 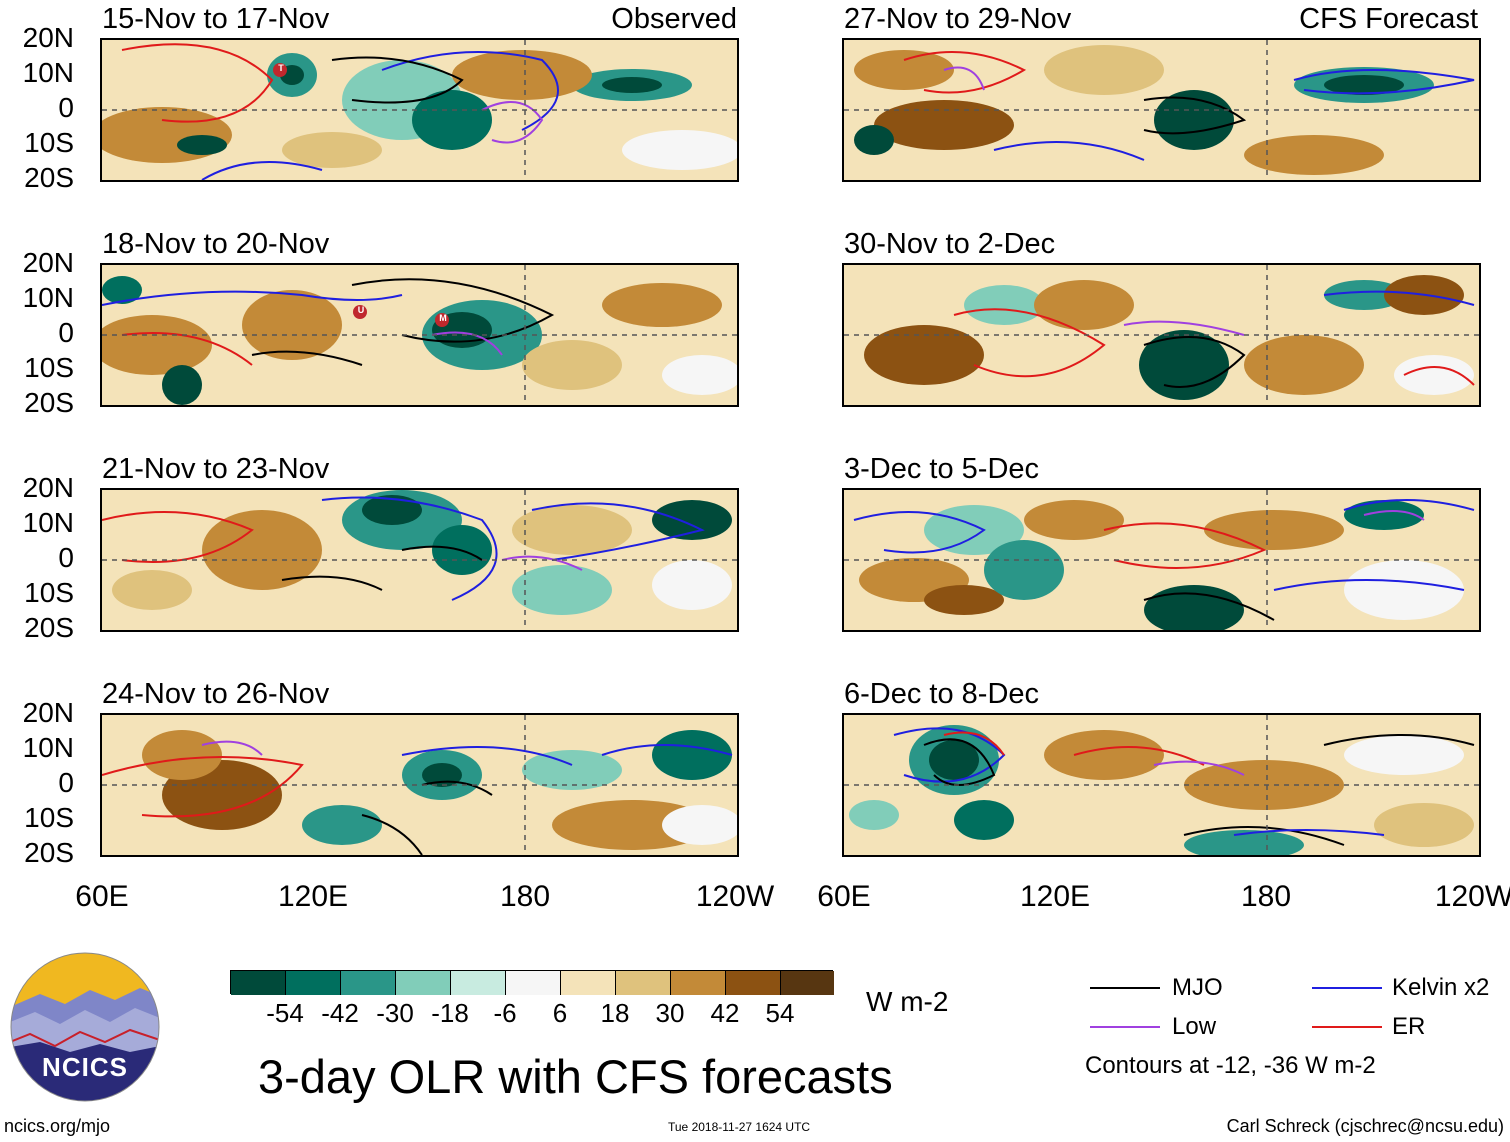 What do you see at coordinates (1388, 19) in the screenshot?
I see `panel-source-tag: CFS Forecast` at bounding box center [1388, 19].